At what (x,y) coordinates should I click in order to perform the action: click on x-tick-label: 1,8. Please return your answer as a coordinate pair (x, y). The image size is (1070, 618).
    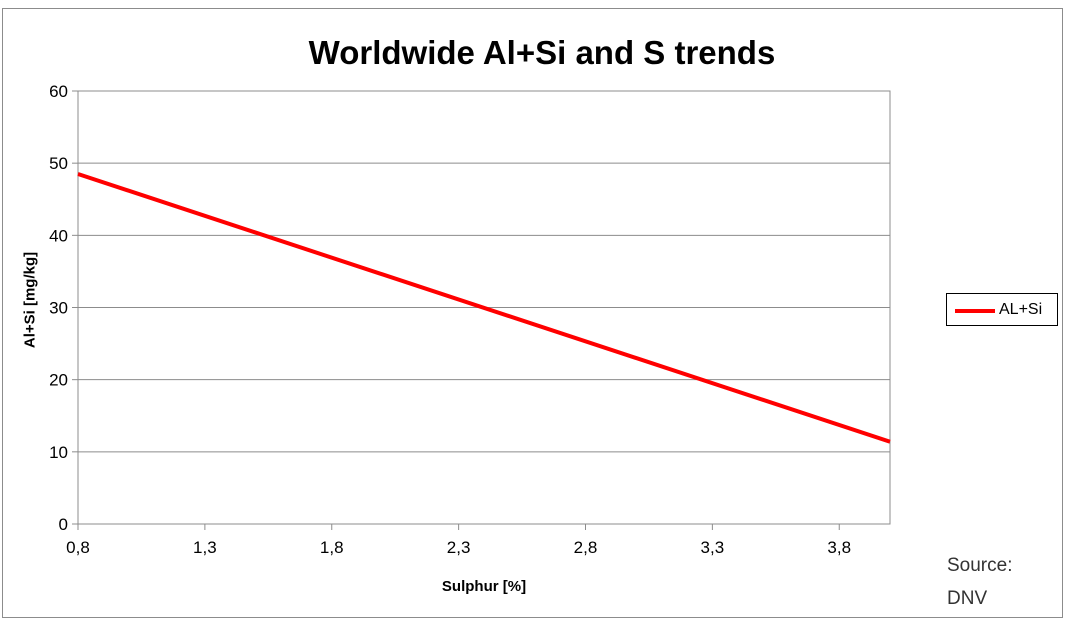
    Looking at the image, I should click on (332, 547).